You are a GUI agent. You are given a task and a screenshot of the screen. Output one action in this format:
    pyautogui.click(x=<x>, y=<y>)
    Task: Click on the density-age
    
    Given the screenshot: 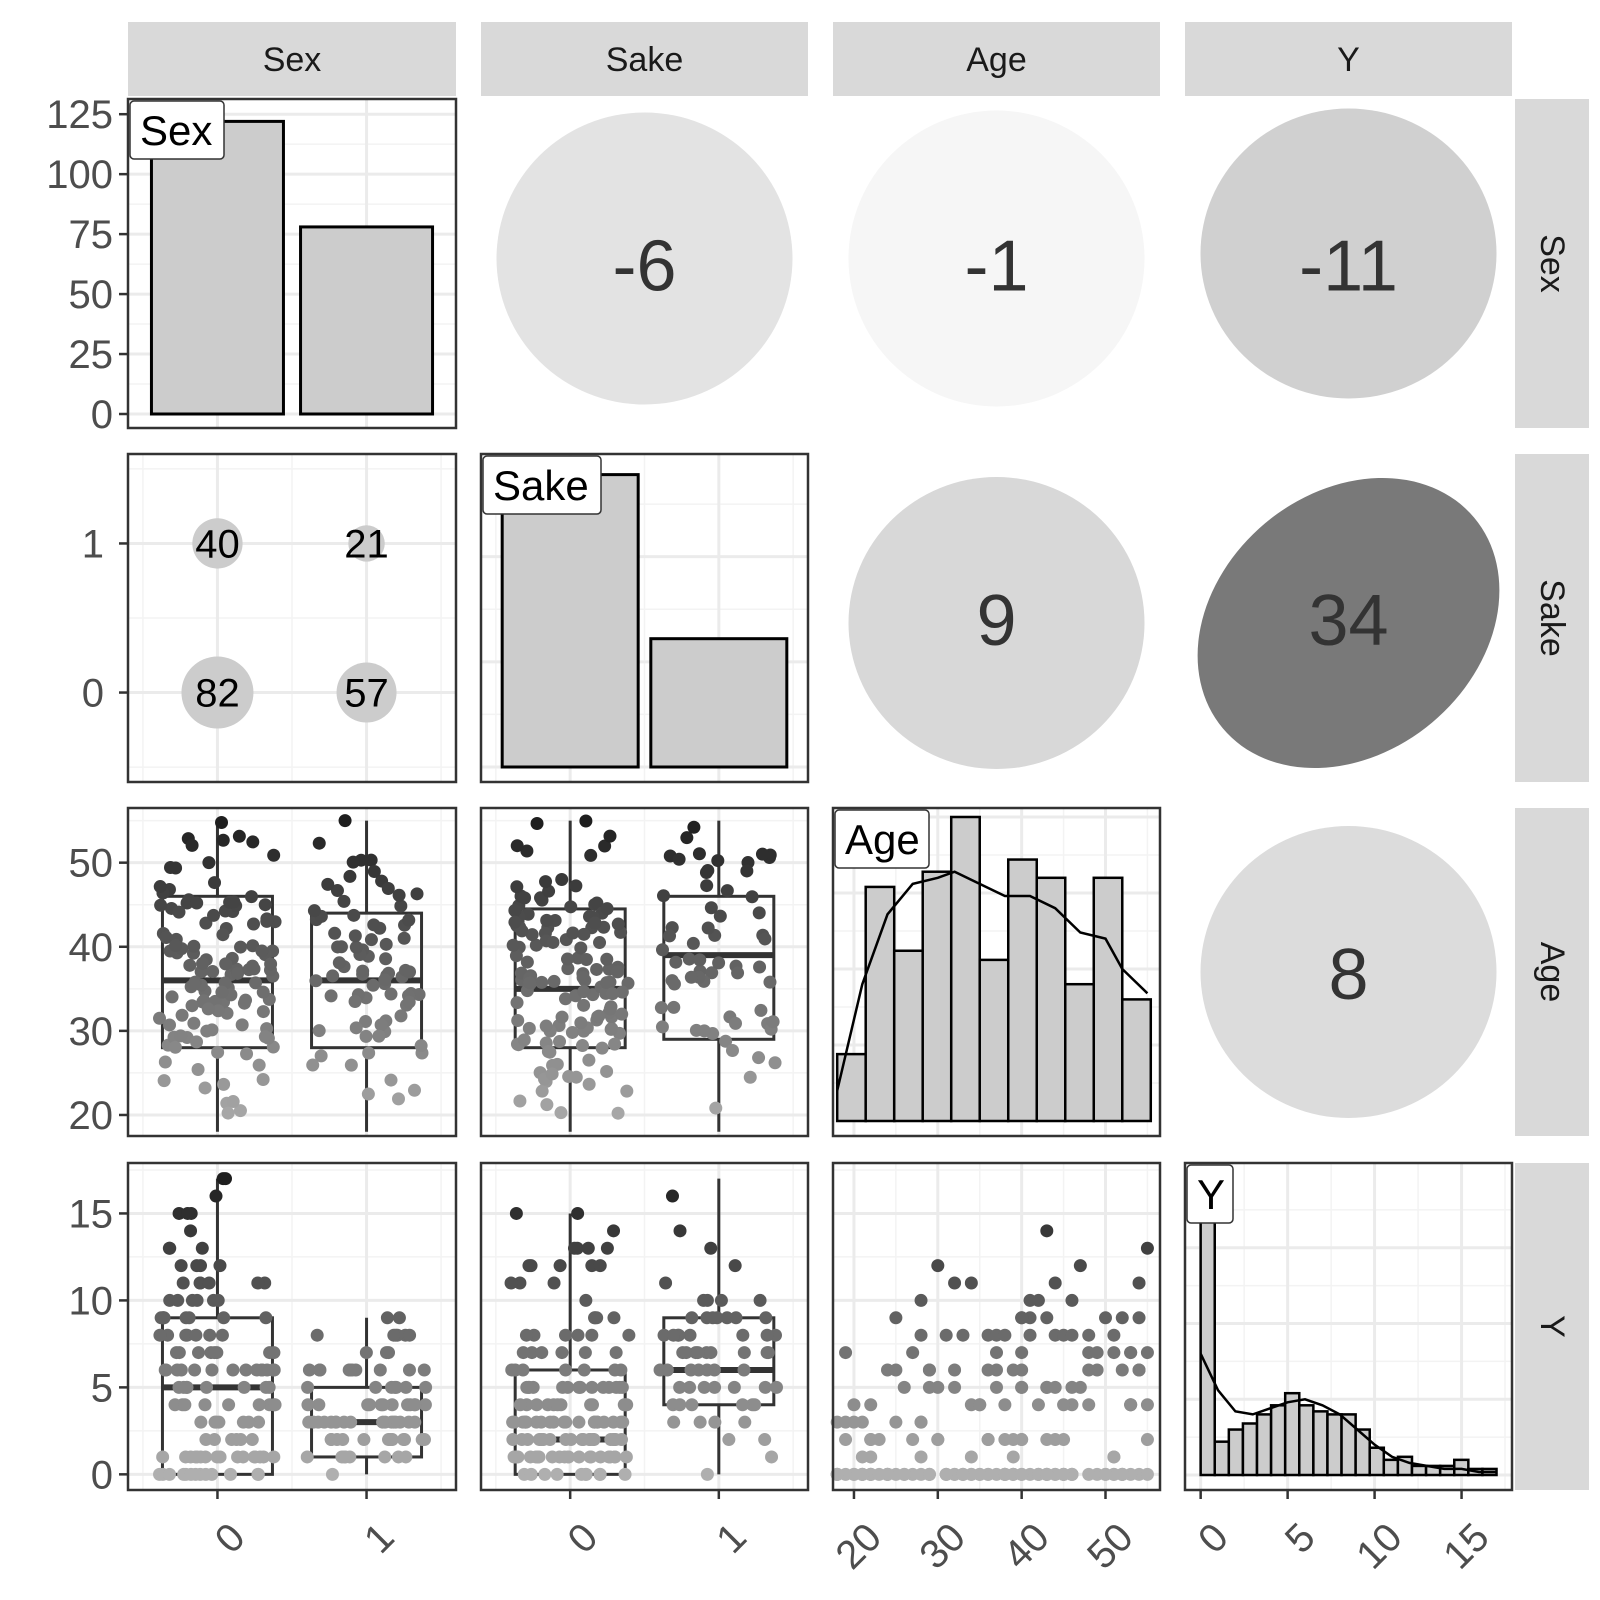 What is the action you would take?
    pyautogui.click(x=992, y=980)
    